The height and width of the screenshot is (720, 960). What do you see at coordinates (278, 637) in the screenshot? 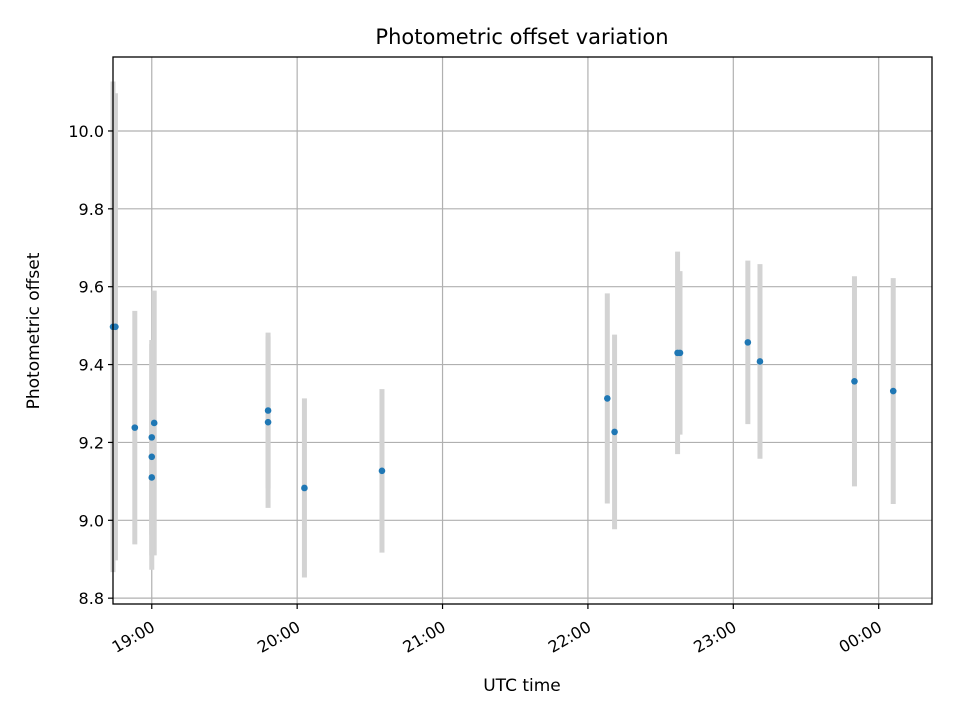
I see `x-tick-label: 20:00` at bounding box center [278, 637].